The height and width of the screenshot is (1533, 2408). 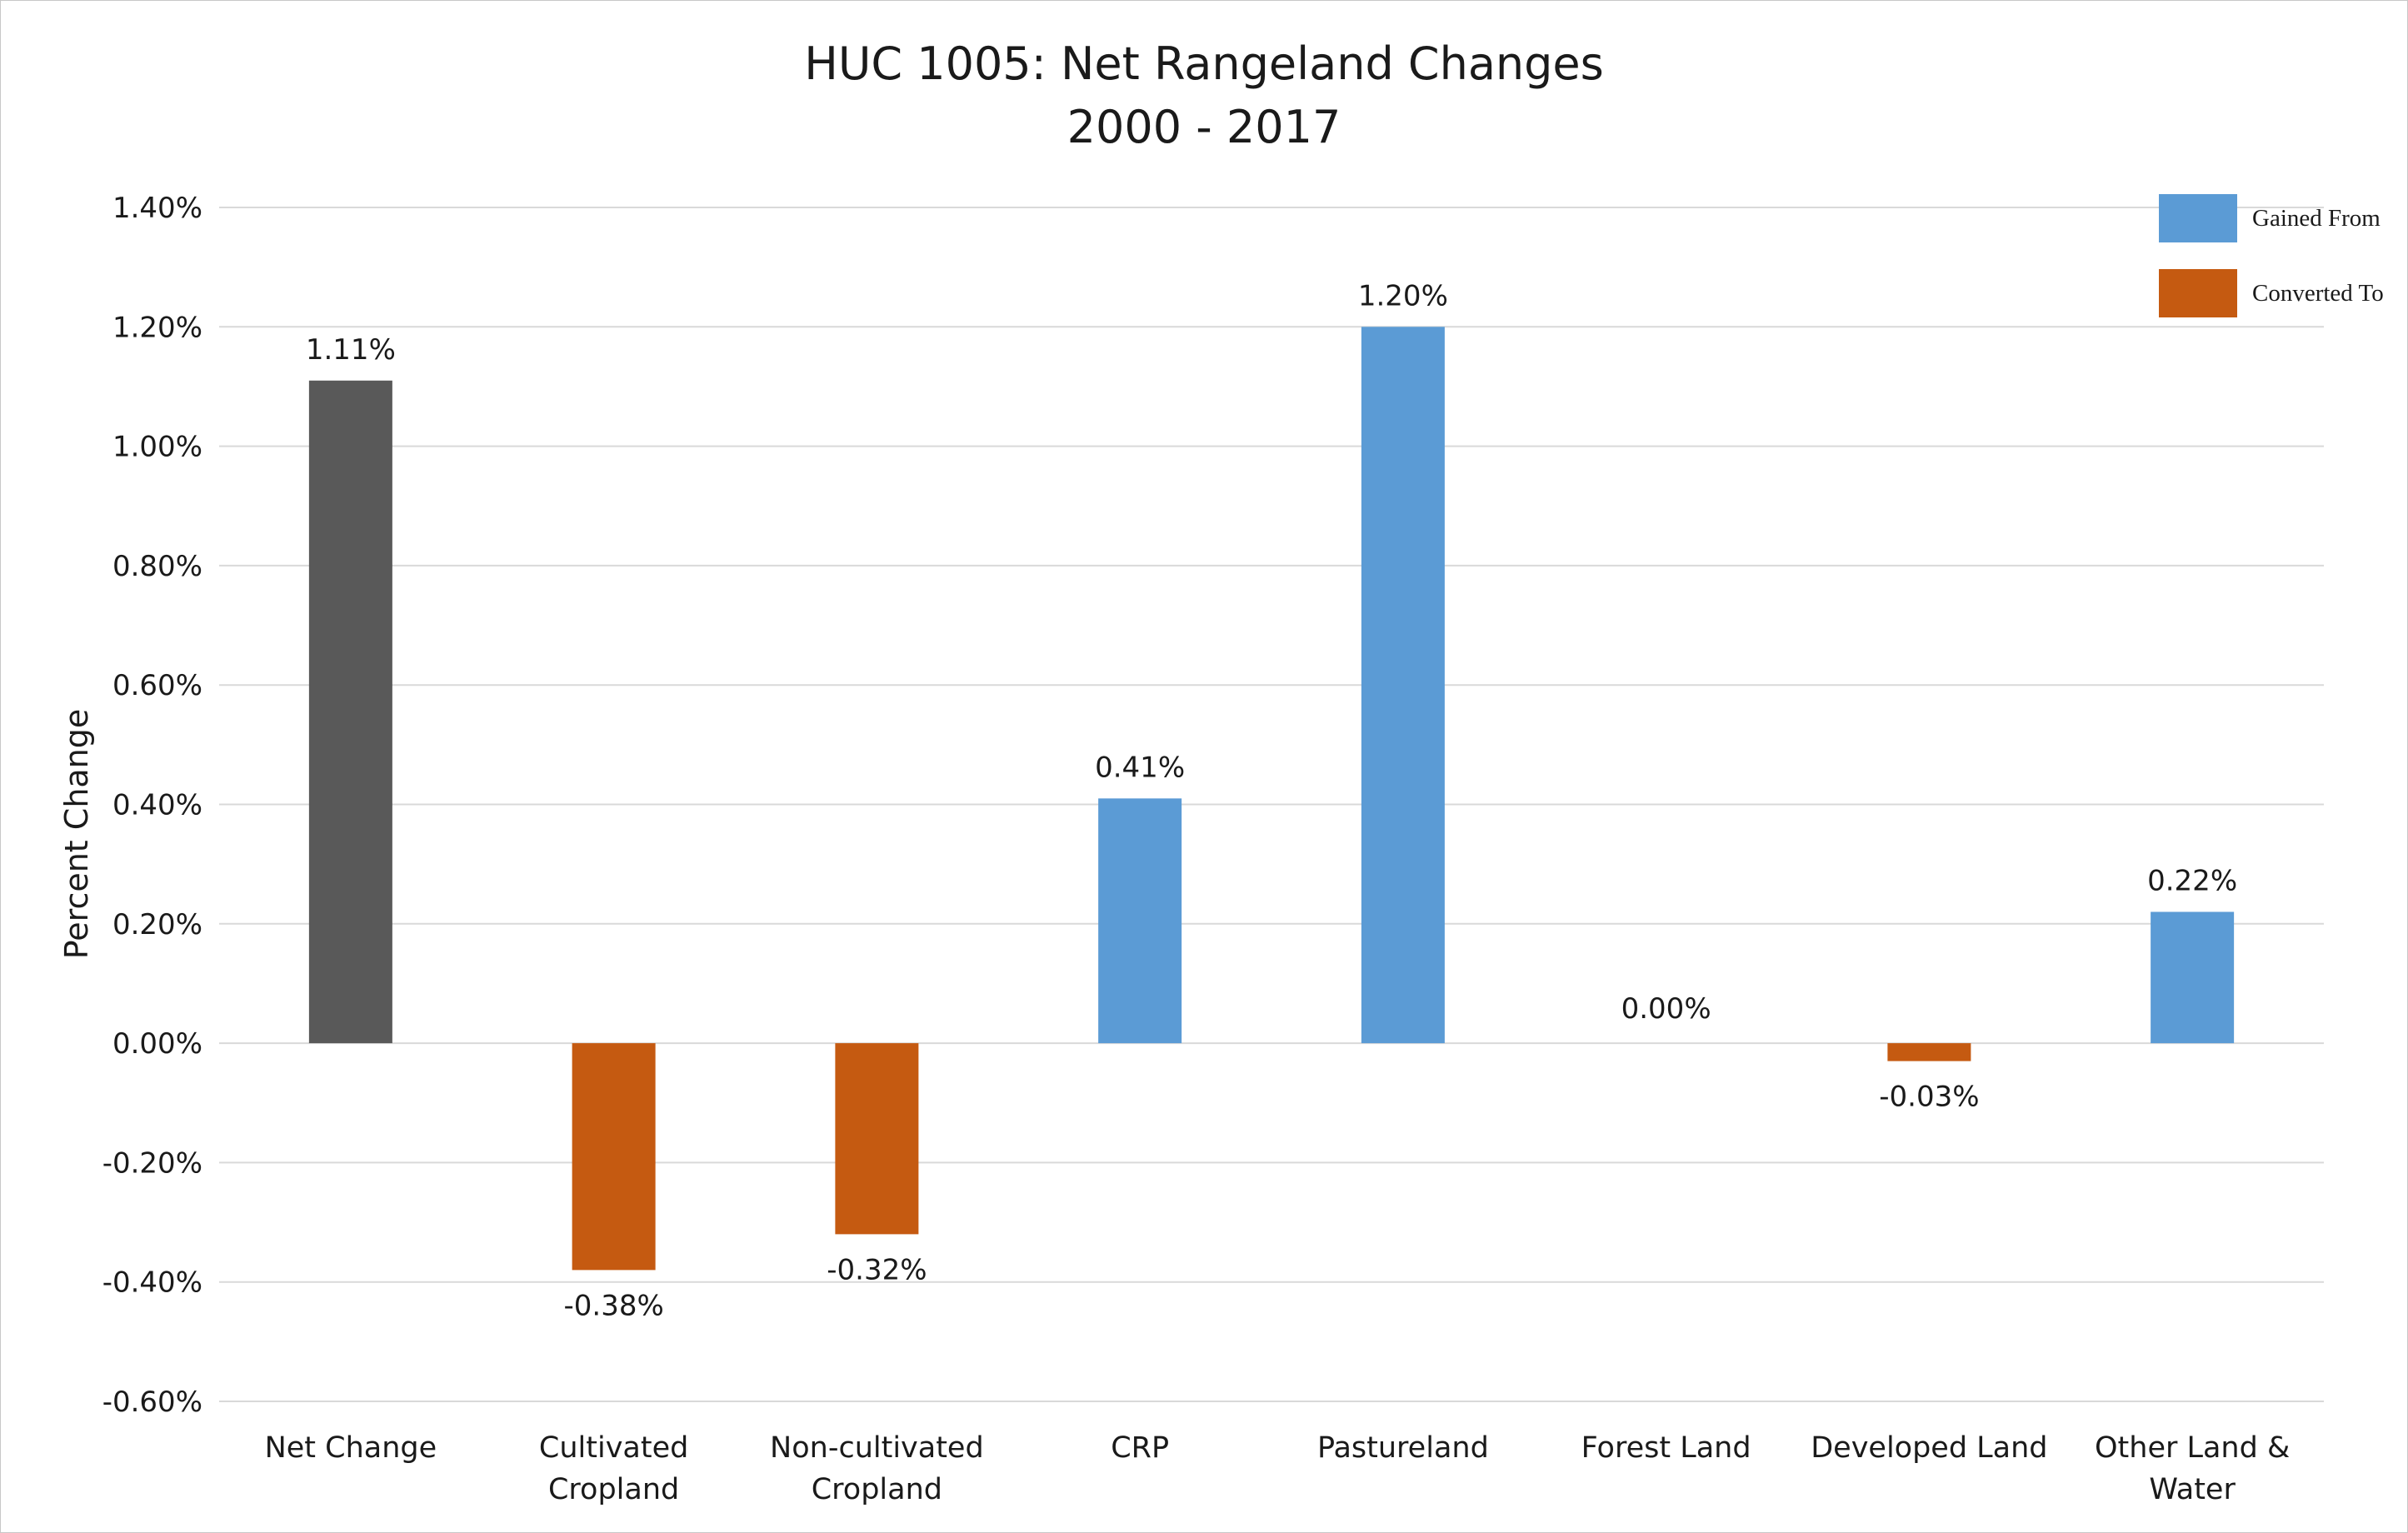 What do you see at coordinates (877, 1448) in the screenshot?
I see `x-category-label: Non-cultivated` at bounding box center [877, 1448].